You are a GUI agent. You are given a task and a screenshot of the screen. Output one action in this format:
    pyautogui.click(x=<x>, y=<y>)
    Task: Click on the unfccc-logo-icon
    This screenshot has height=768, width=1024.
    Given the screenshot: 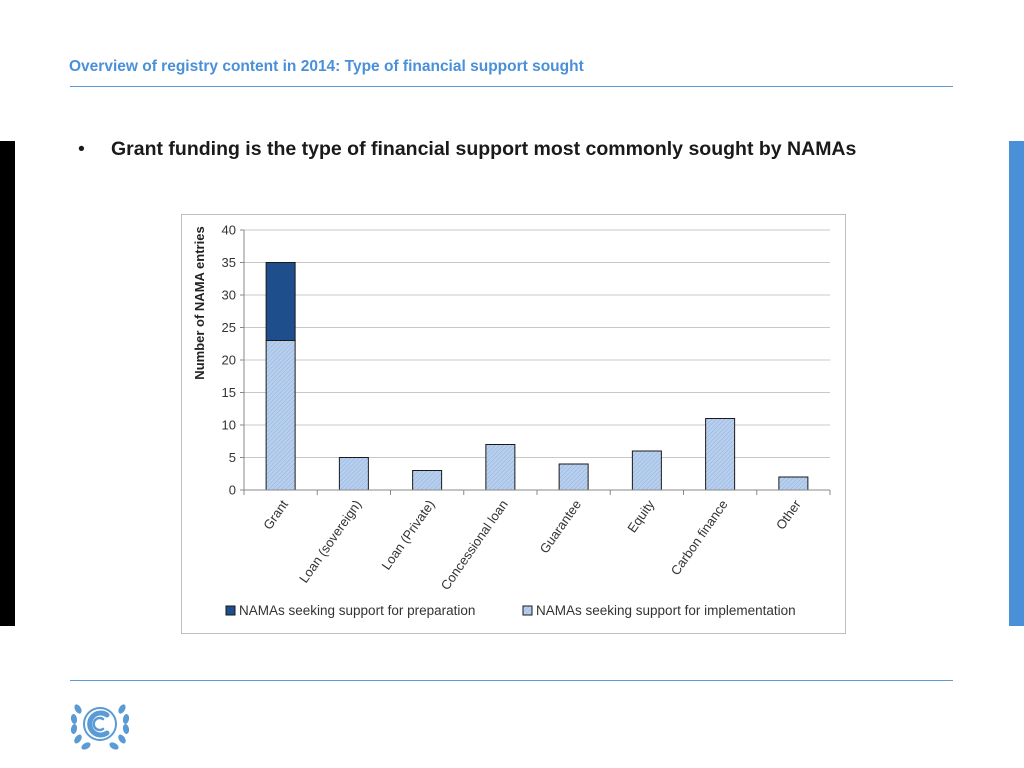 What is the action you would take?
    pyautogui.click(x=100, y=727)
    